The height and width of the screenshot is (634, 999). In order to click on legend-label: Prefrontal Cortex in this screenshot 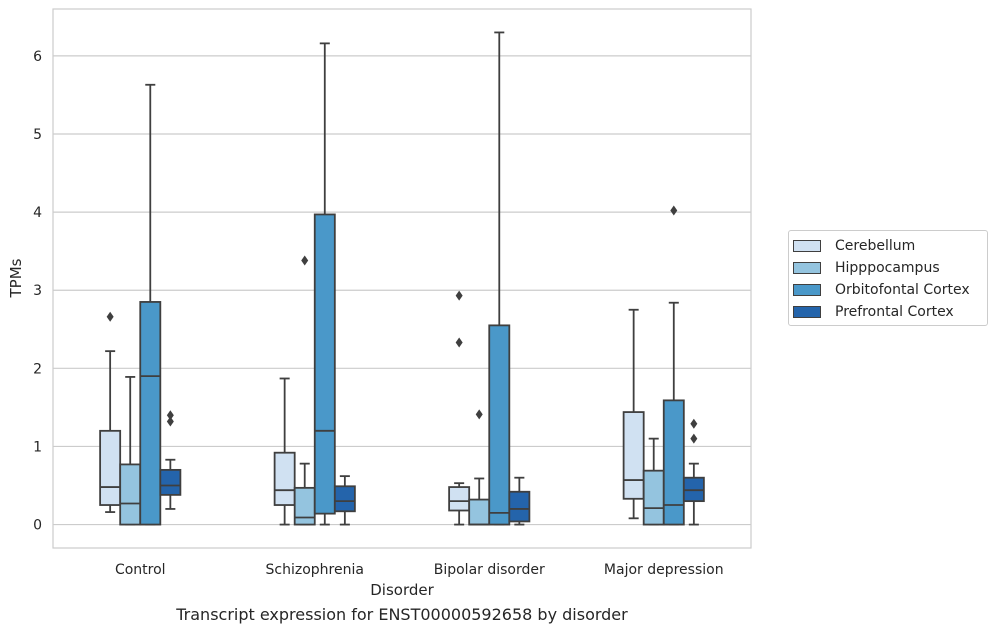, I will do `click(894, 312)`.